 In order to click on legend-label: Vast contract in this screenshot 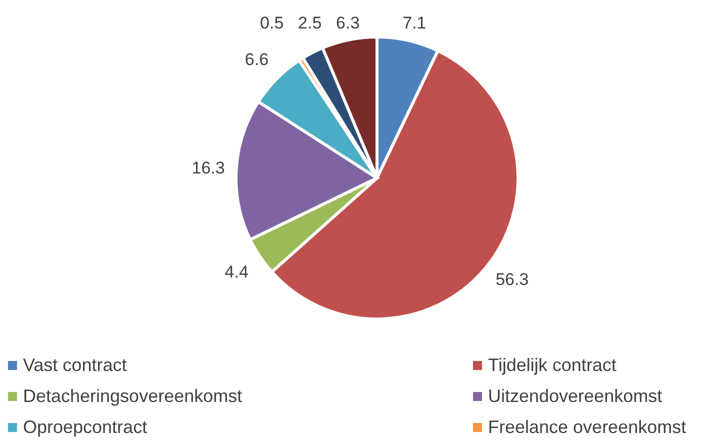, I will do `click(75, 365)`.